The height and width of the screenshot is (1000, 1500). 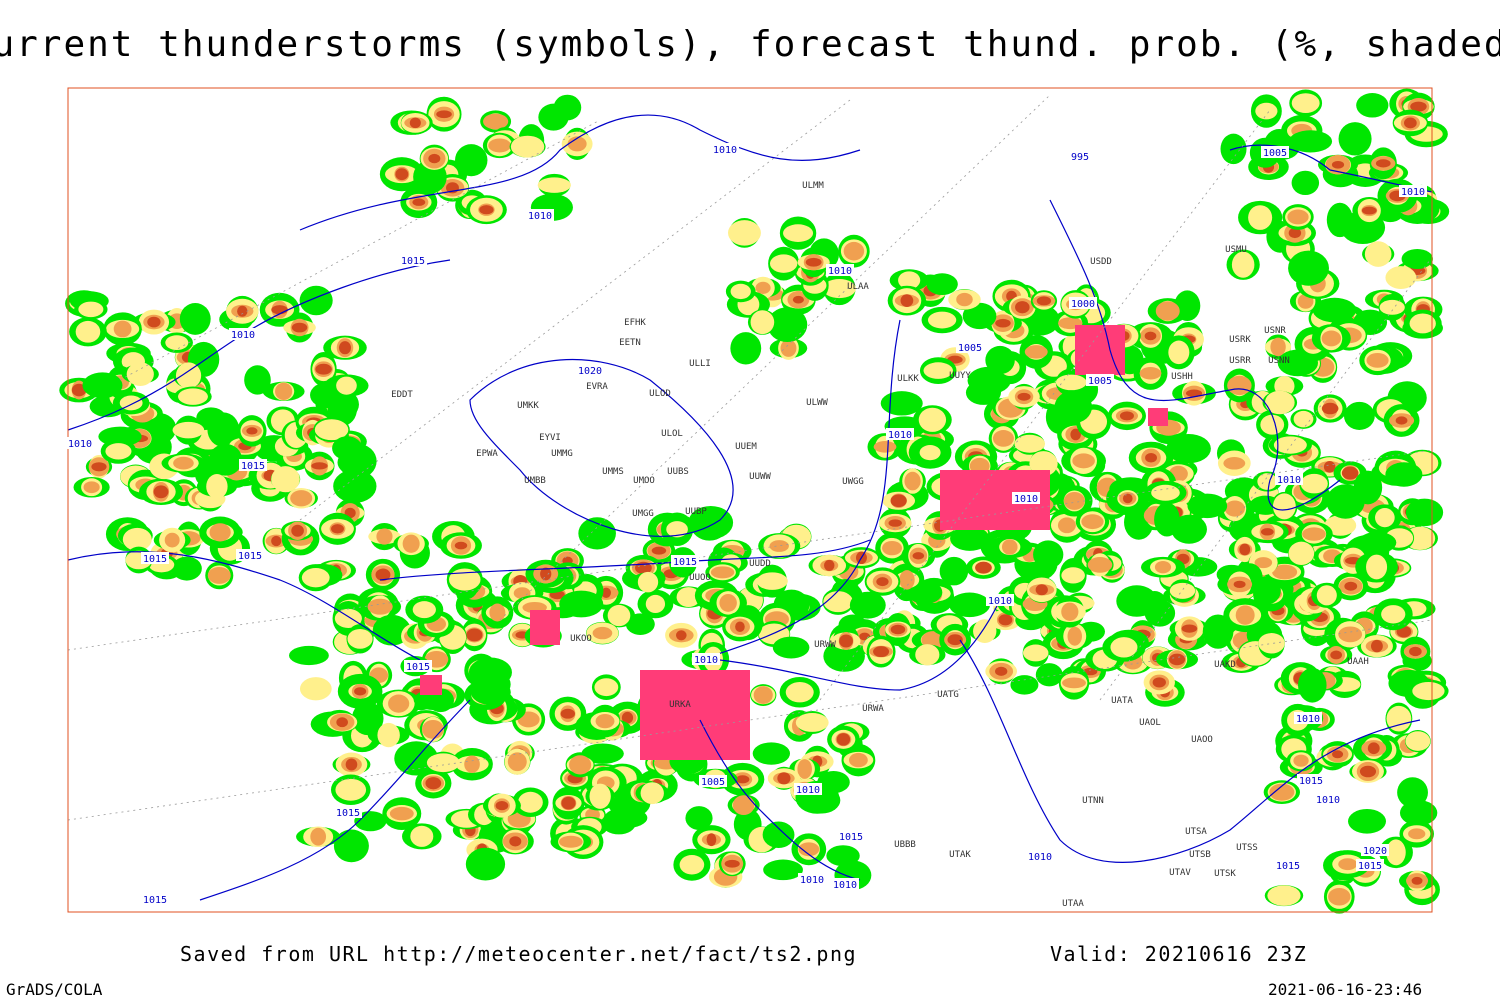 What do you see at coordinates (1236, 250) in the screenshot?
I see `station-code: USMU` at bounding box center [1236, 250].